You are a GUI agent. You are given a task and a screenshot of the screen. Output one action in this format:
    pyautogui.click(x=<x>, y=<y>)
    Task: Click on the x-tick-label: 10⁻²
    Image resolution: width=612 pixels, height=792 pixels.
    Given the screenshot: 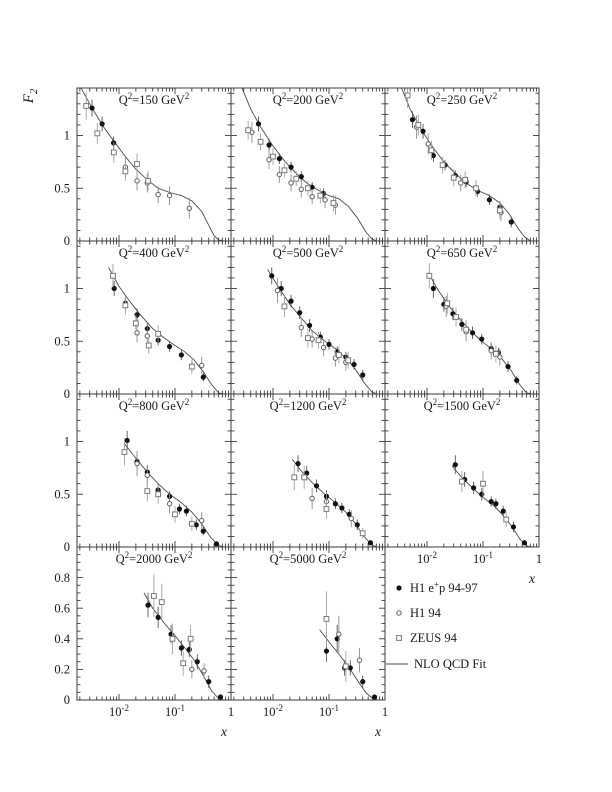 What is the action you would take?
    pyautogui.click(x=119, y=711)
    